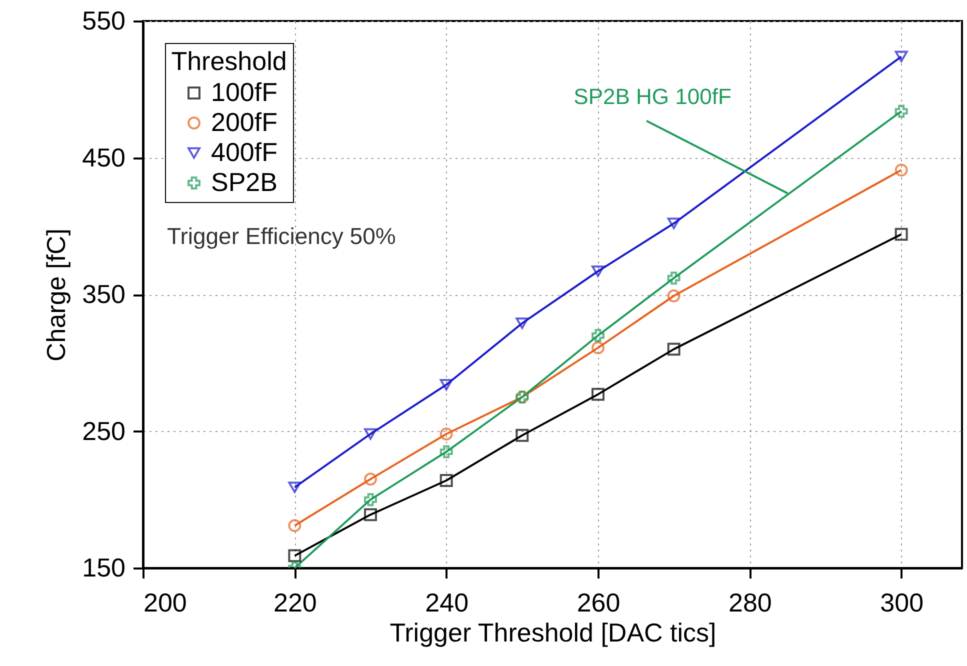  What do you see at coordinates (104, 21) in the screenshot?
I see `y-tick-label: 550` at bounding box center [104, 21].